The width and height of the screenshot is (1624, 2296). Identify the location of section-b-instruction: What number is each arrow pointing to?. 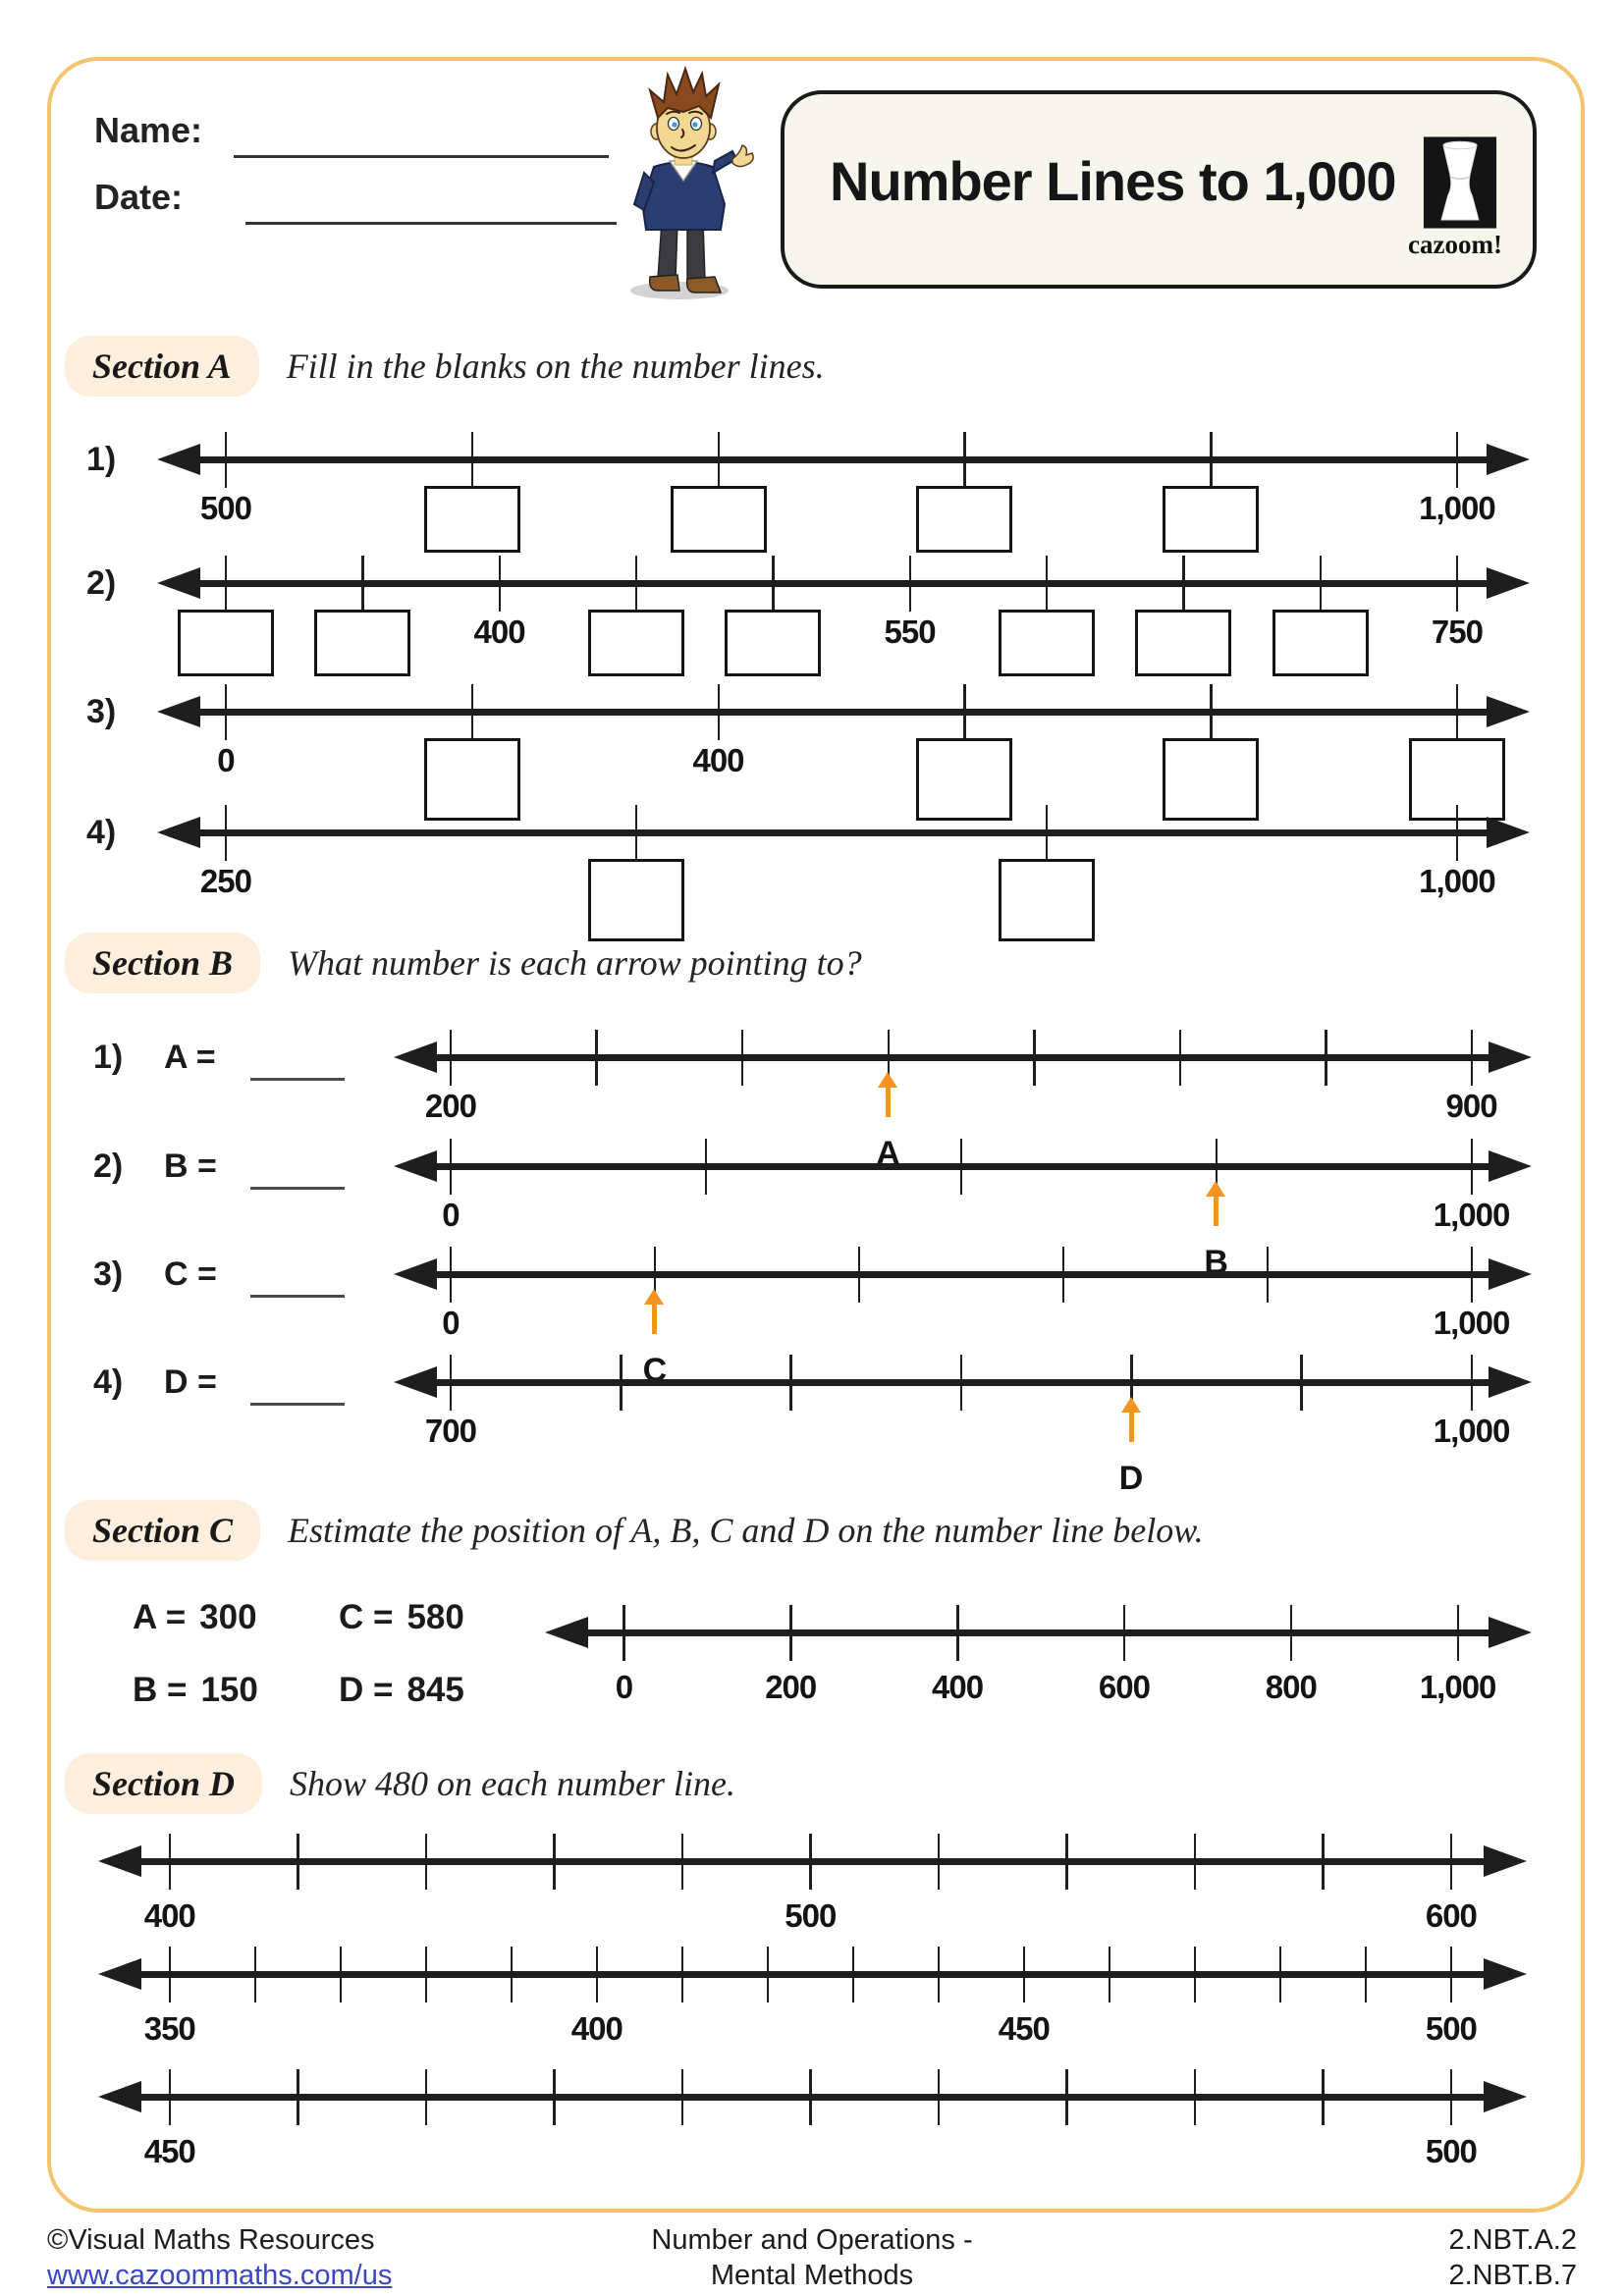
(575, 963).